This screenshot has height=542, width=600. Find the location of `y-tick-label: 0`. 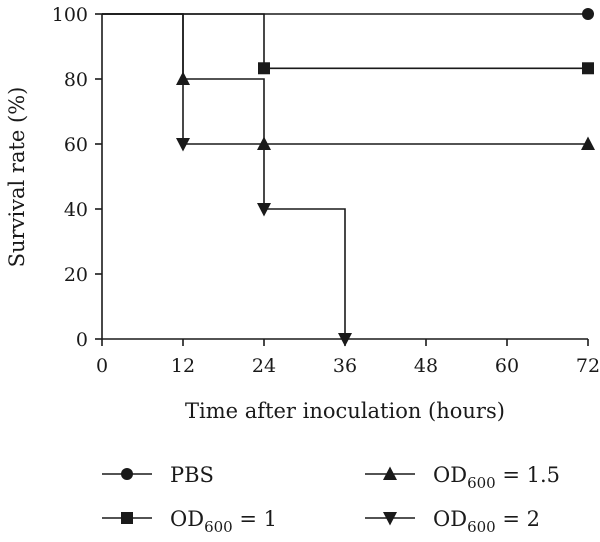

y-tick-label: 0 is located at coordinates (82, 340).